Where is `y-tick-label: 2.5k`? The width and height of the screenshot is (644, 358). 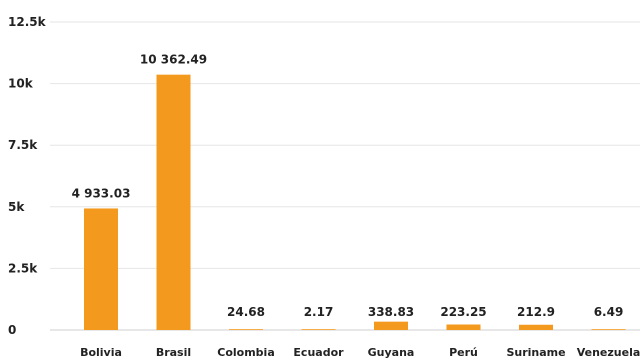 y-tick-label: 2.5k is located at coordinates (23, 268).